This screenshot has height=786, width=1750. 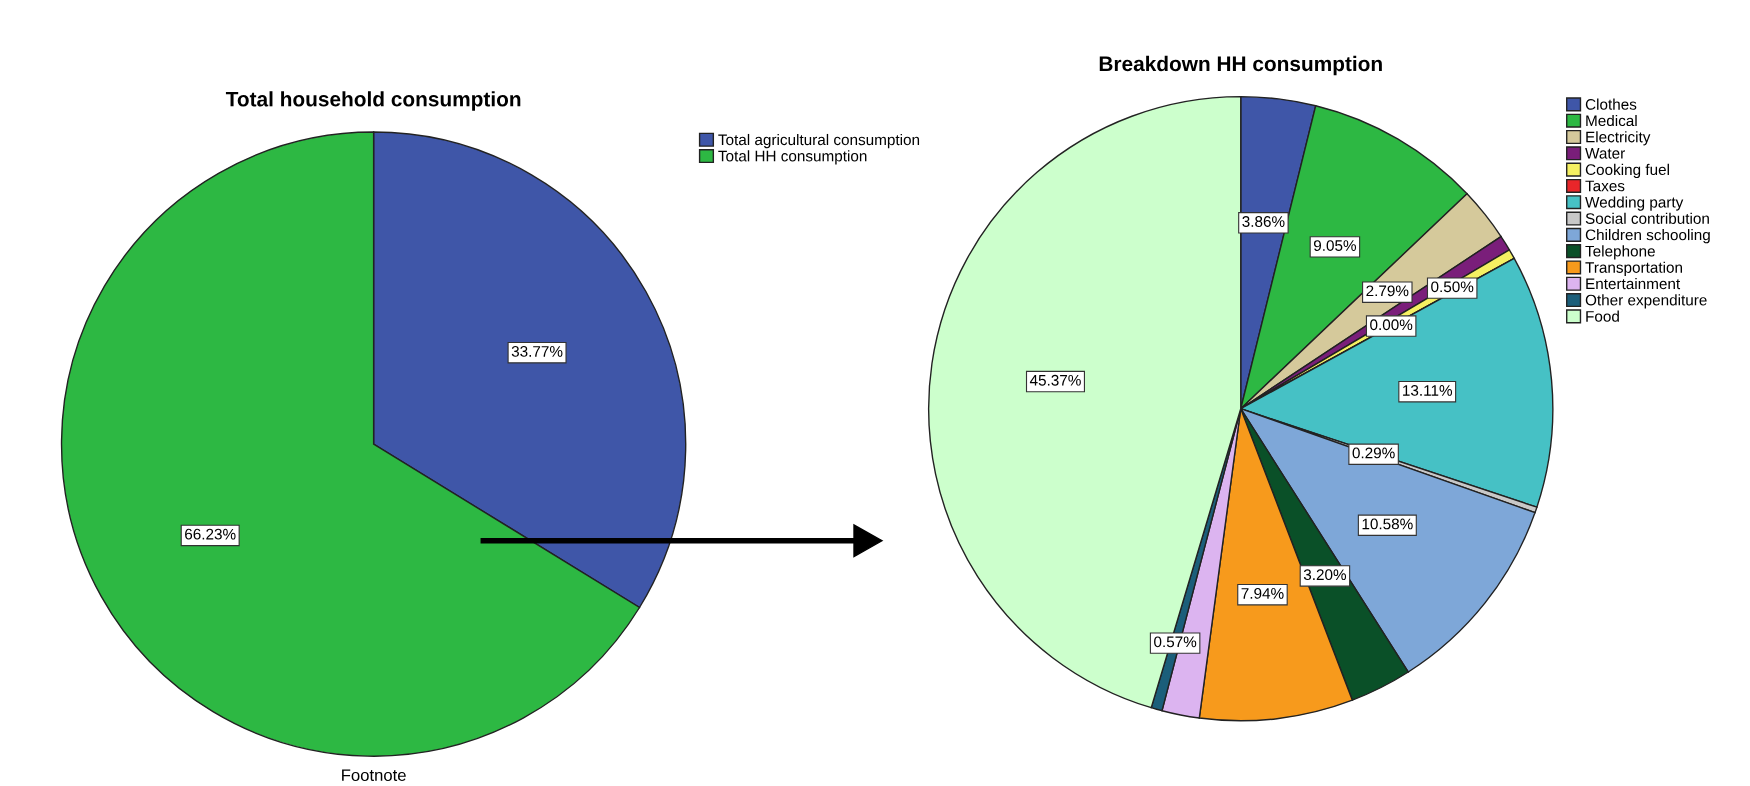 What do you see at coordinates (537, 351) in the screenshot?
I see `data-label: 33.77%` at bounding box center [537, 351].